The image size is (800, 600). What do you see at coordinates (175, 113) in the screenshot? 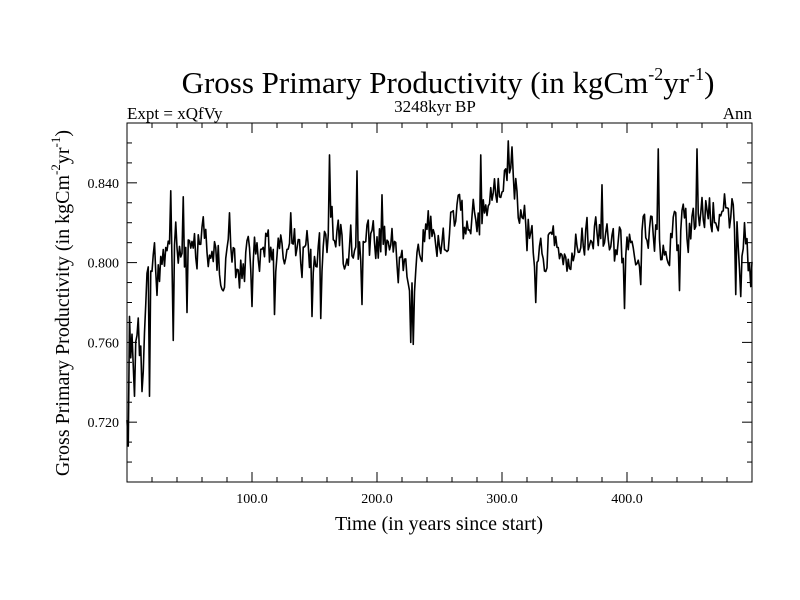
I see `experiment-label: Expt = xQfVy` at bounding box center [175, 113].